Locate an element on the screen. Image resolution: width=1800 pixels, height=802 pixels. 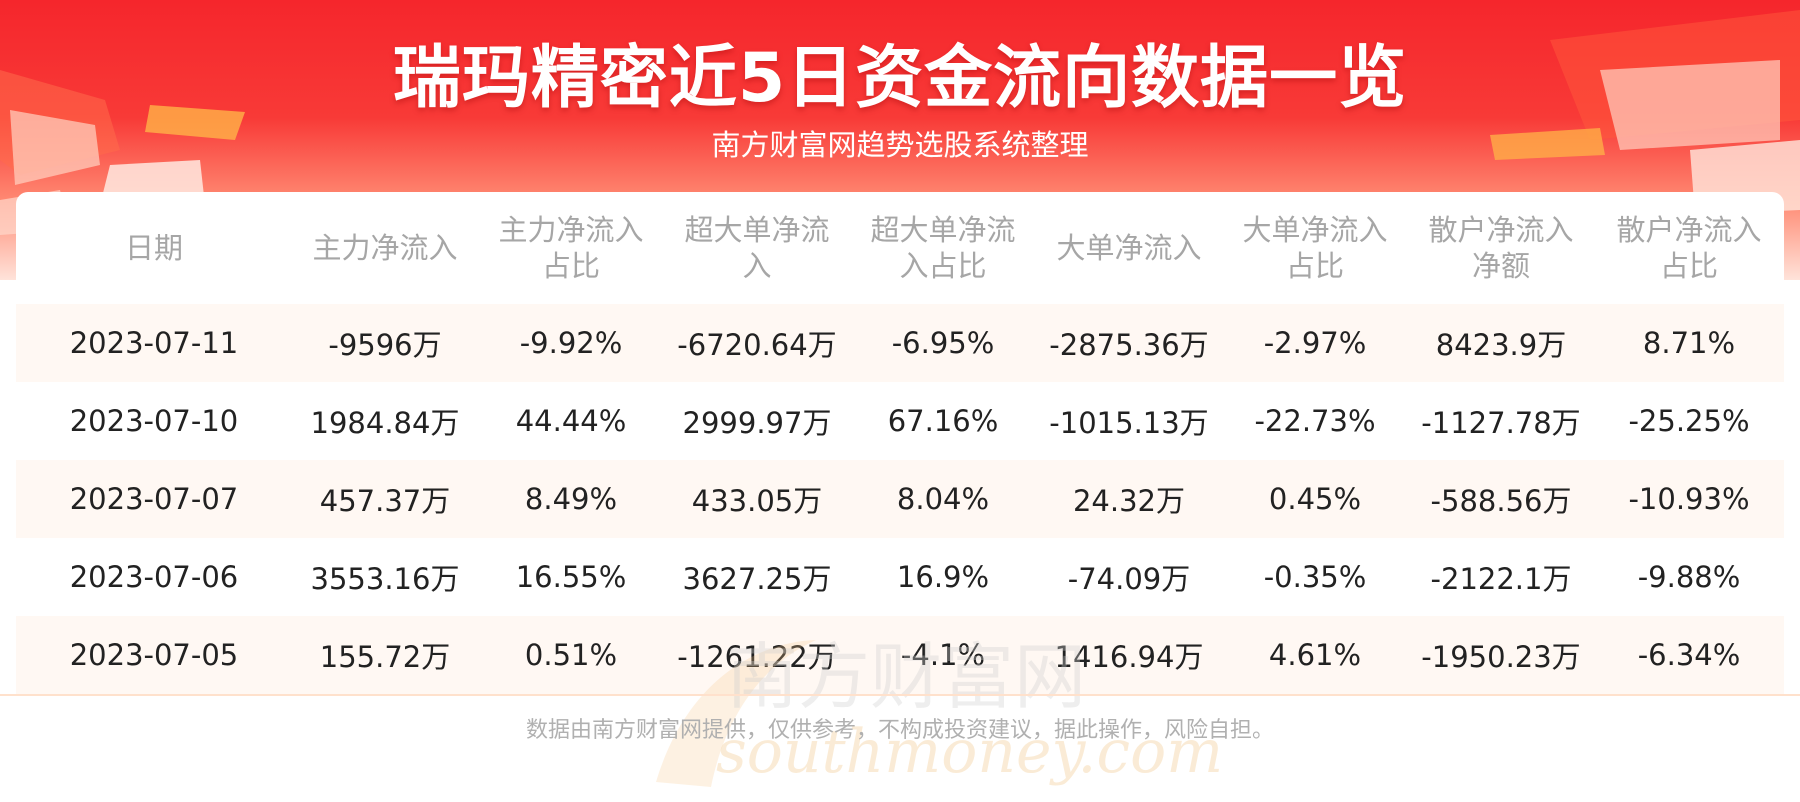
value-cell: 8.04% is located at coordinates (943, 499).